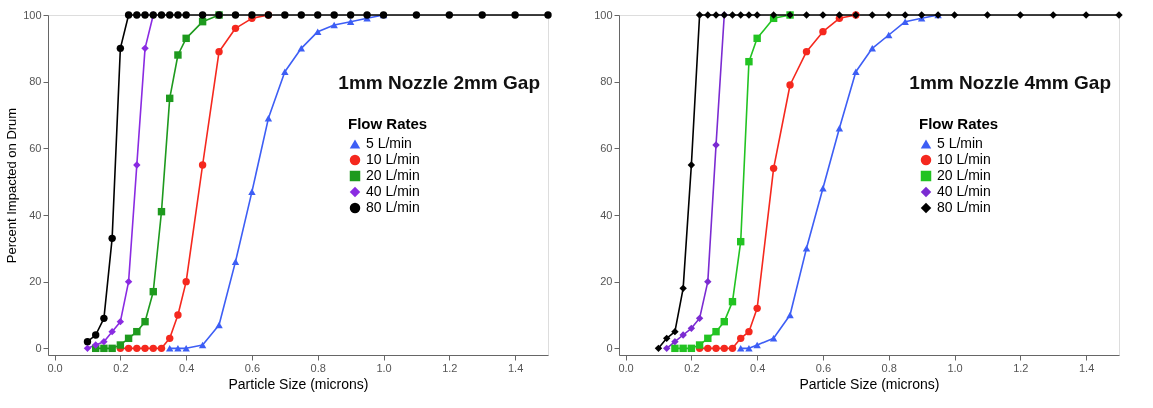 Image resolution: width=1153 pixels, height=408 pixels. I want to click on y-axis-title: Percent Impacted on Drum, so click(12, 185).